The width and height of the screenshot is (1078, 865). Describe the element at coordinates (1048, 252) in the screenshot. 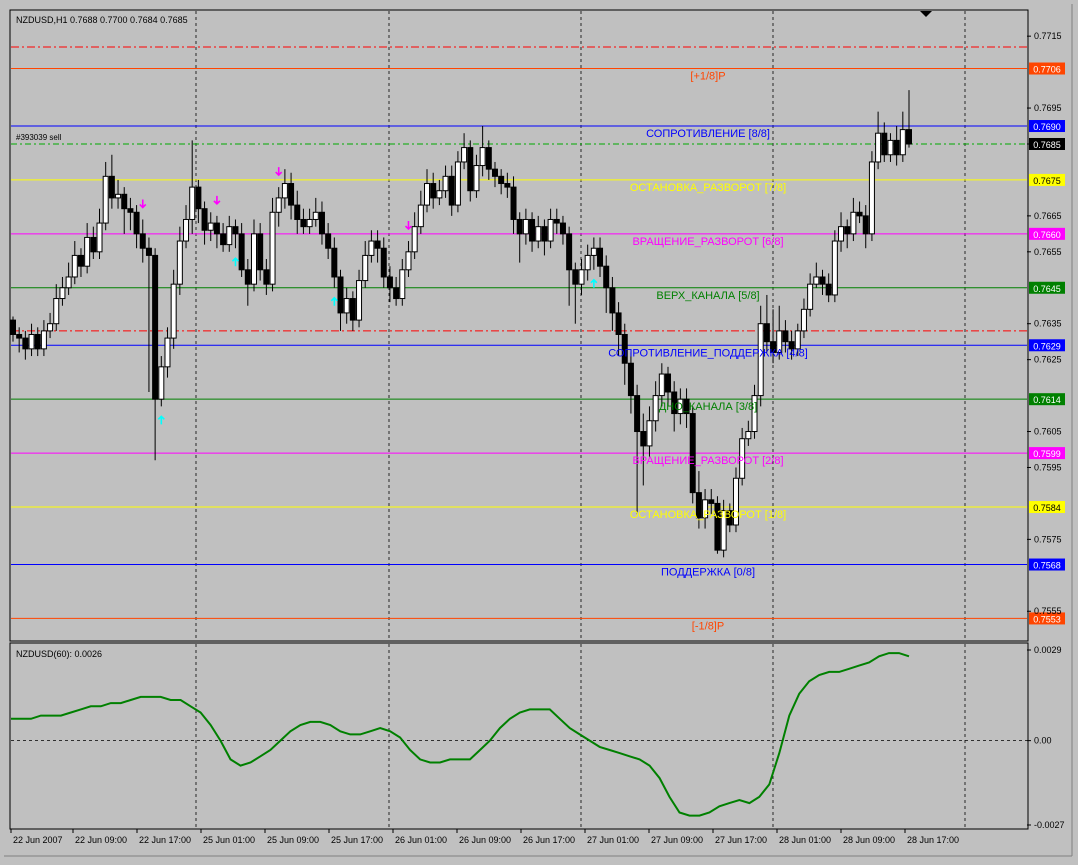

I see `price-tick-label: 0.7655` at that location.